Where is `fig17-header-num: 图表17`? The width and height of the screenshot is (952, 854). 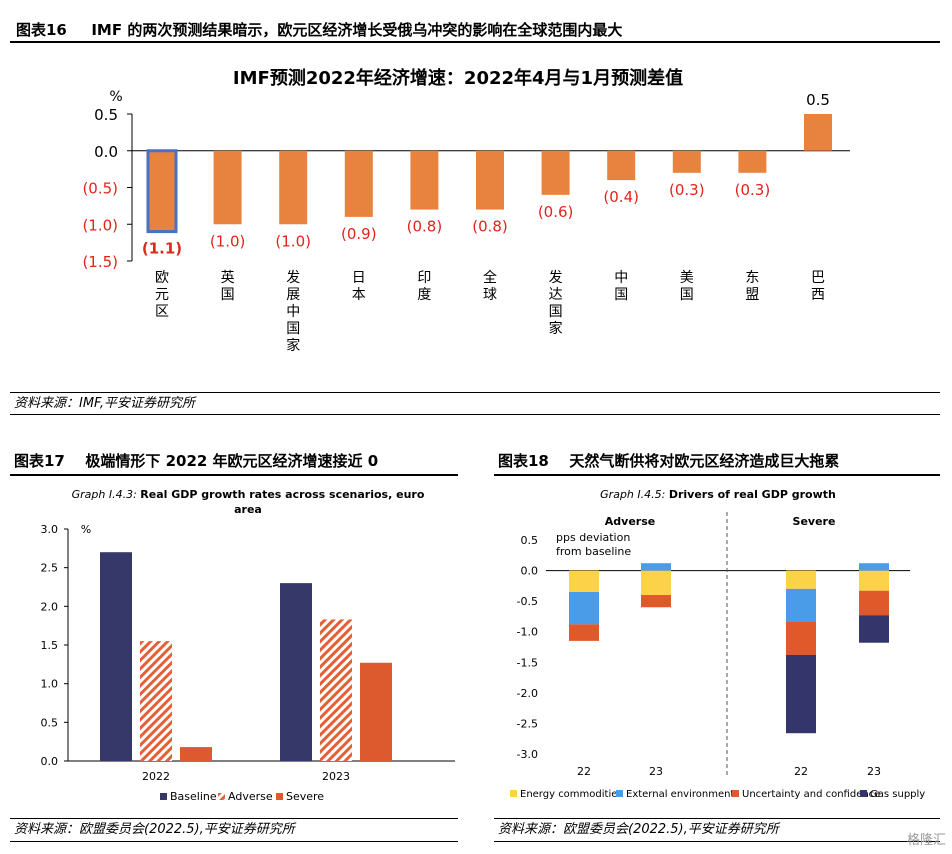 fig17-header-num: 图表17 is located at coordinates (39, 461).